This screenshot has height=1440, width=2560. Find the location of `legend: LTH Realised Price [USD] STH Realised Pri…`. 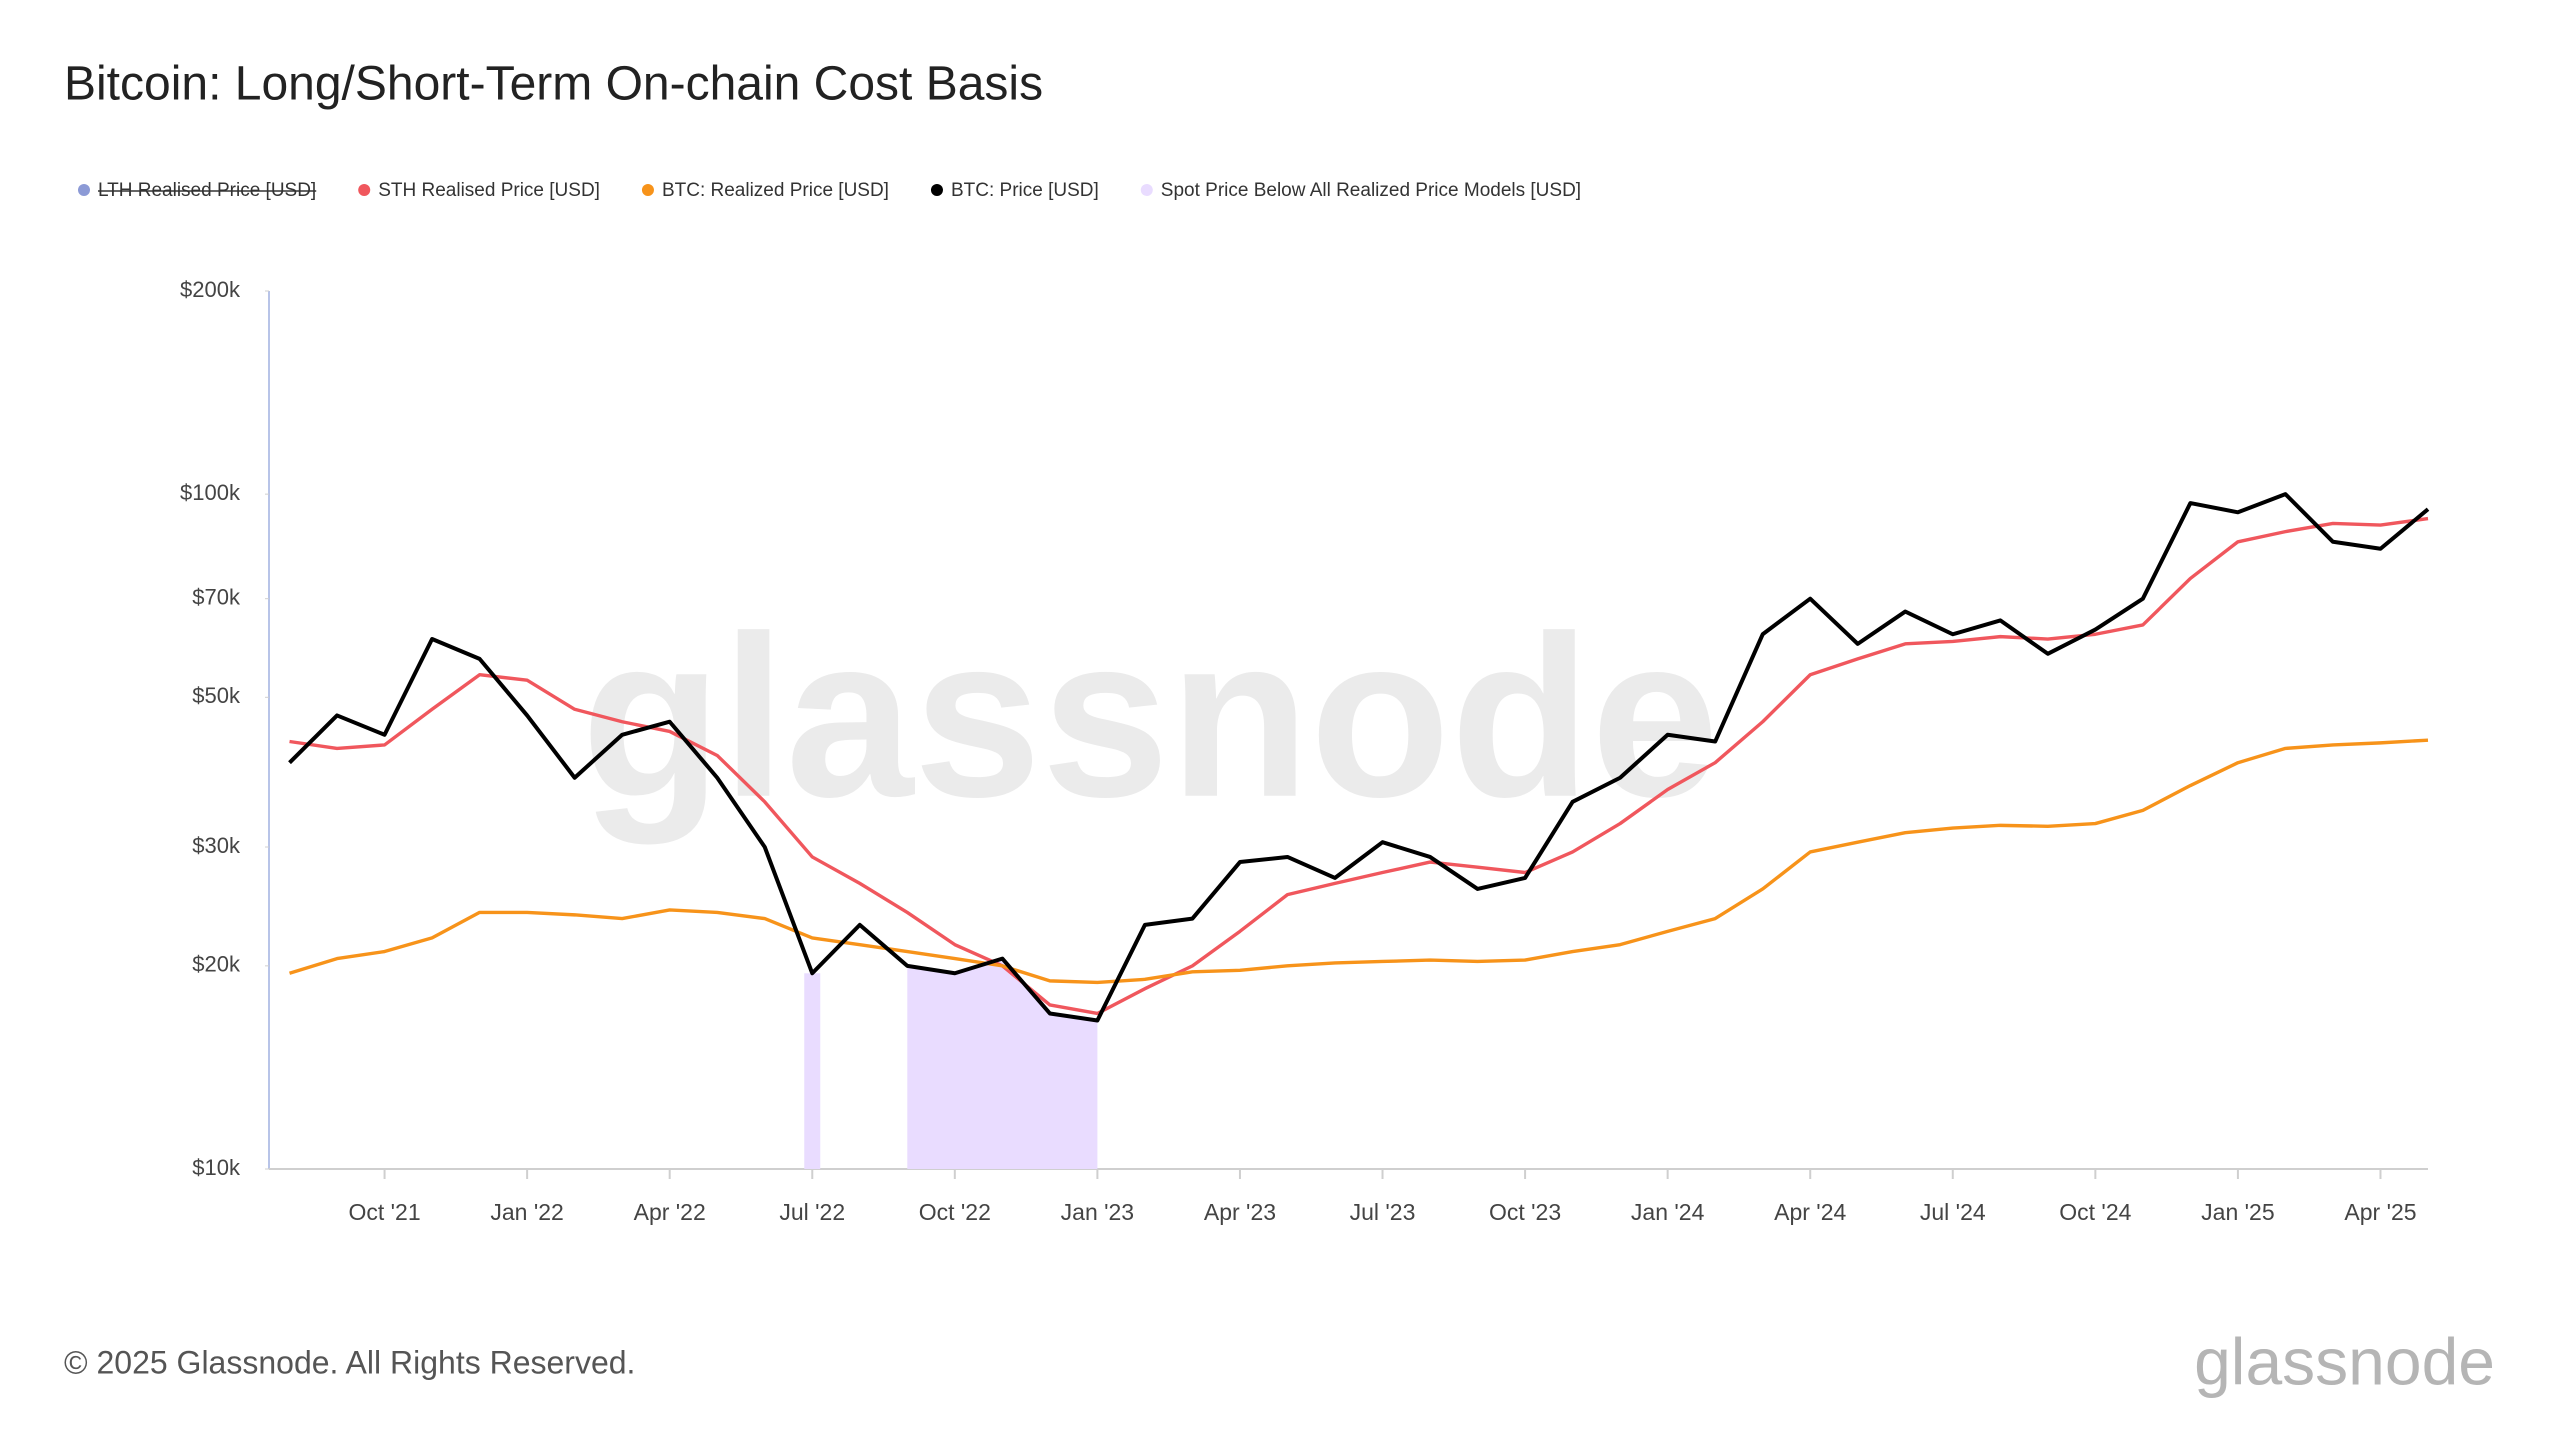

legend: LTH Realised Price [USD] STH Realised Pri… is located at coordinates (829, 190).